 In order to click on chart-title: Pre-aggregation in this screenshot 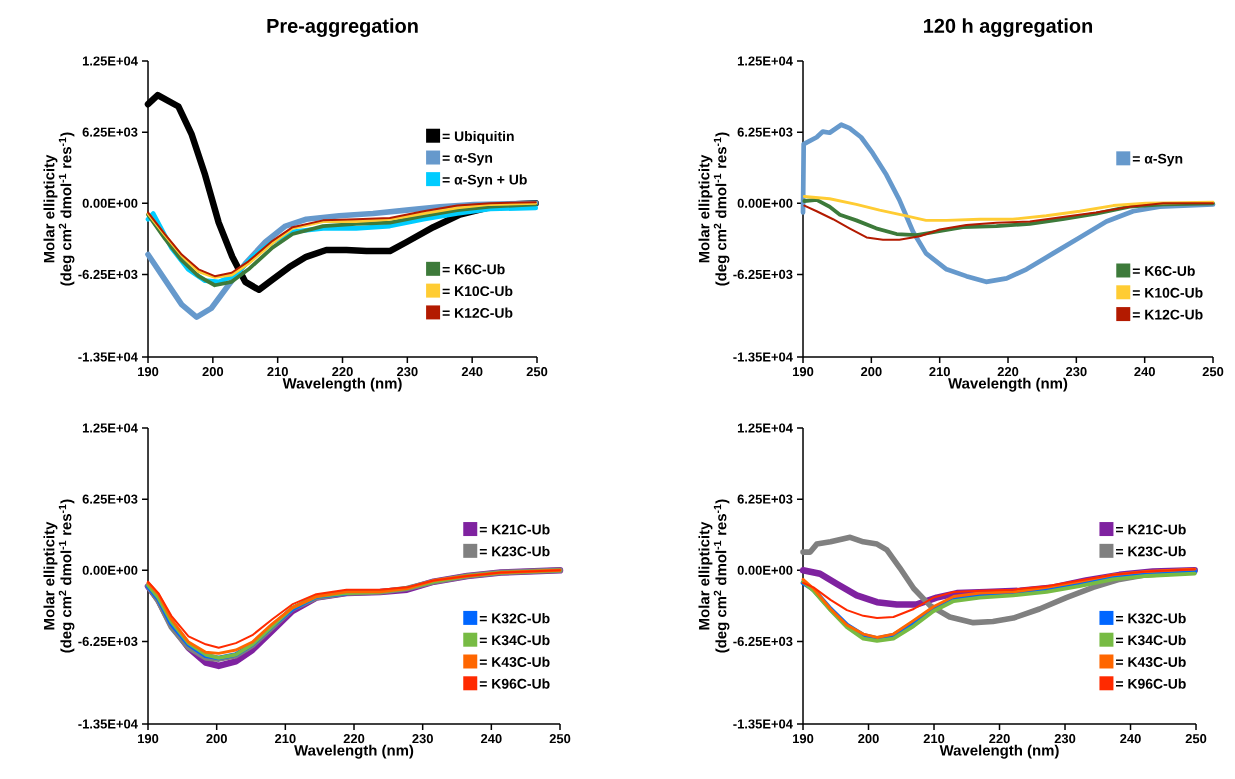, I will do `click(342, 27)`.